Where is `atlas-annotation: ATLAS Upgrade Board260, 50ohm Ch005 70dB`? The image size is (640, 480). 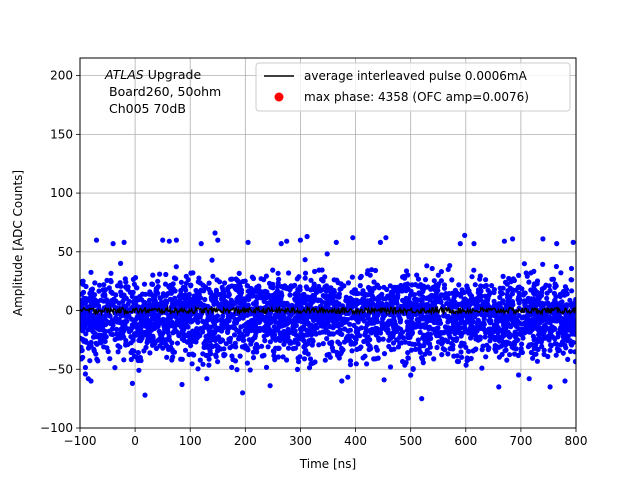 atlas-annotation: ATLAS Upgrade Board260, 50ohm Ch005 70dB is located at coordinates (162, 91).